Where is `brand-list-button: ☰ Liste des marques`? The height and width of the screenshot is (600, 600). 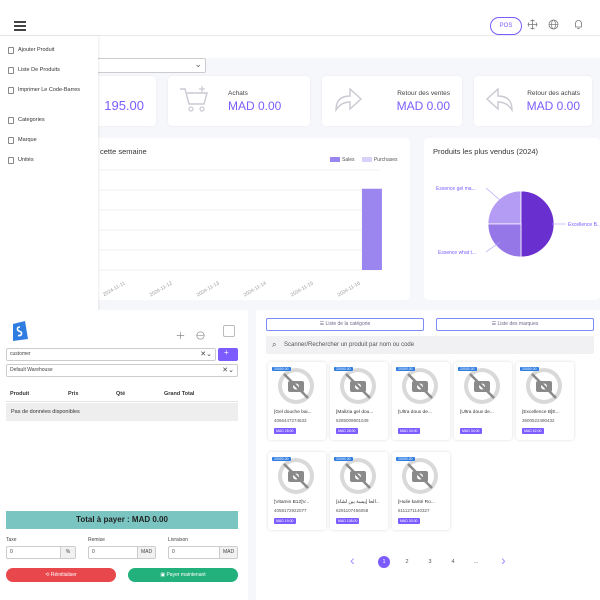 brand-list-button: ☰ Liste des marques is located at coordinates (515, 324).